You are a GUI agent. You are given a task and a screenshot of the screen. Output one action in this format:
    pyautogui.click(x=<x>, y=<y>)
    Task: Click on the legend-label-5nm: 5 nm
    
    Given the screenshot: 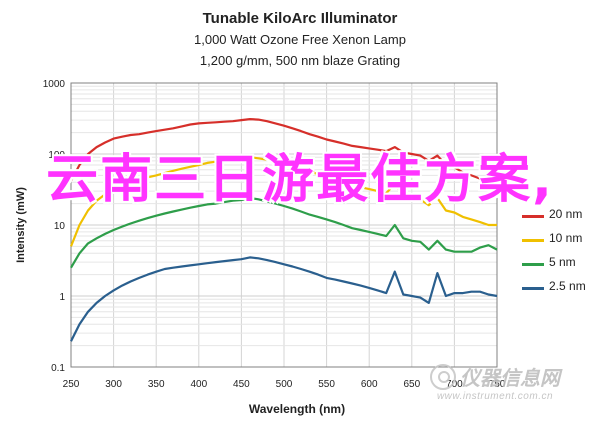 What is the action you would take?
    pyautogui.click(x=562, y=262)
    